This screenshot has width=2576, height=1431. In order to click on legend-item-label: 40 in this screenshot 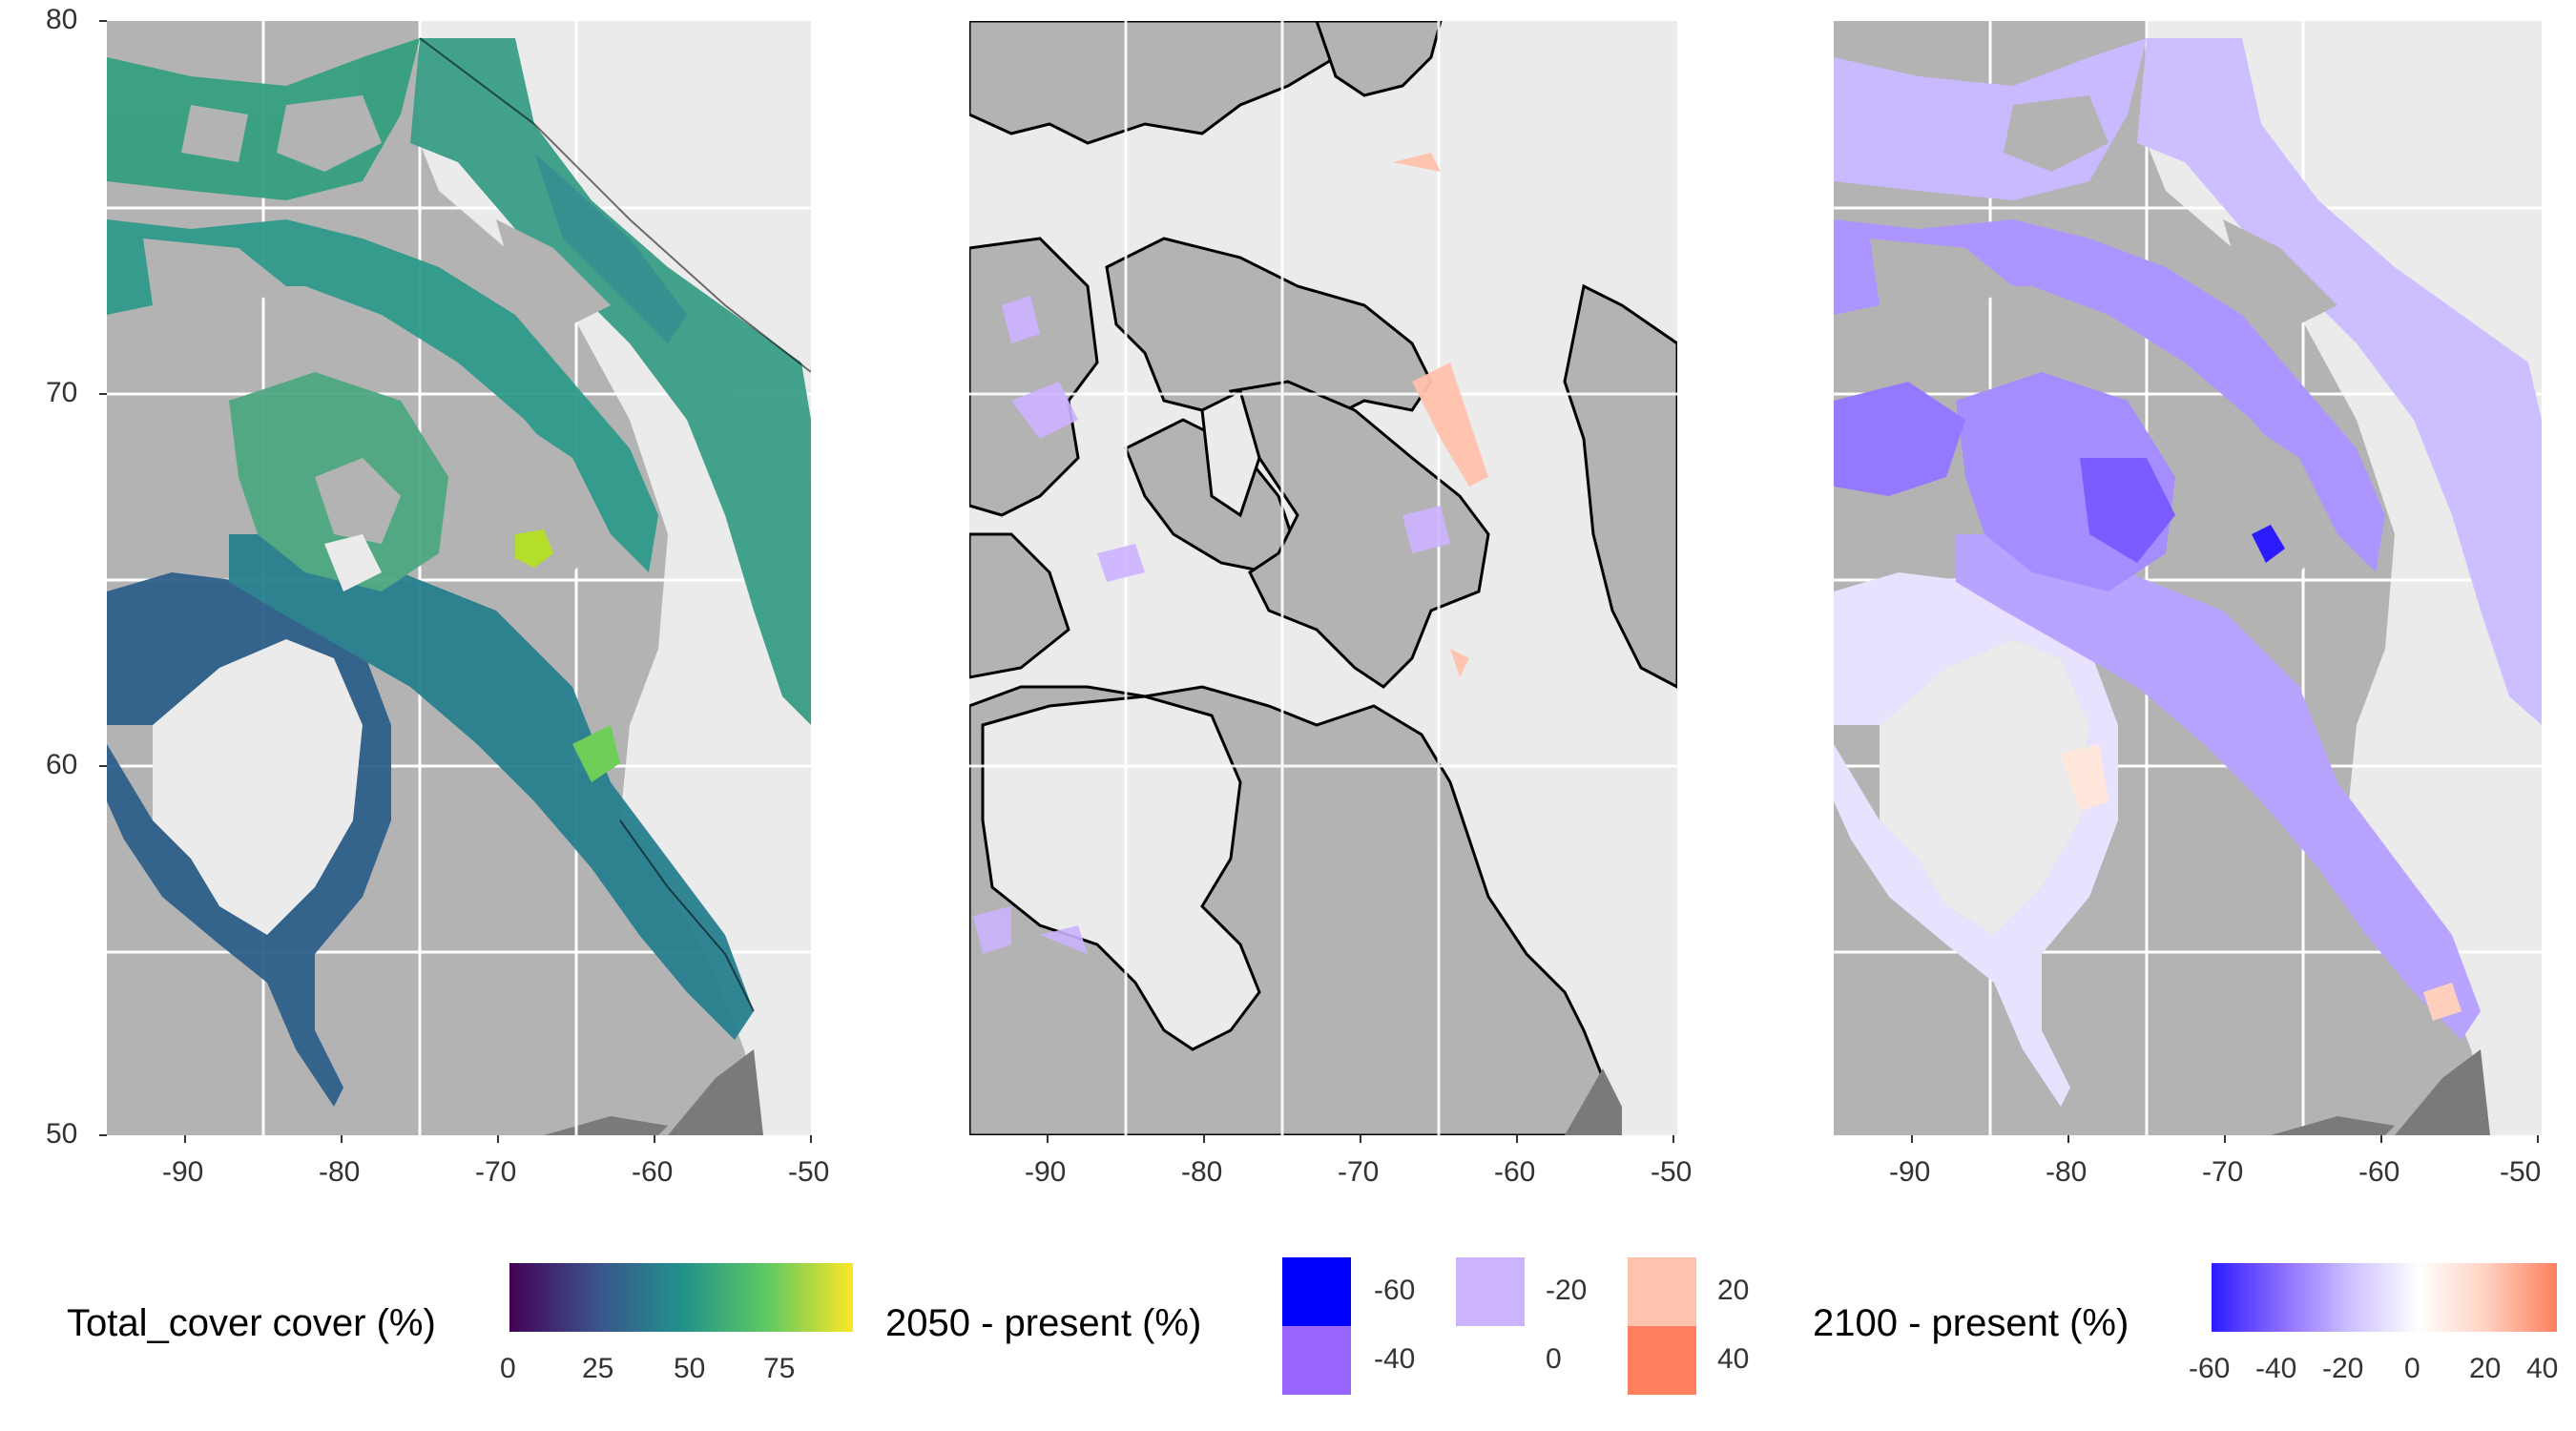, I will do `click(1733, 1359)`.